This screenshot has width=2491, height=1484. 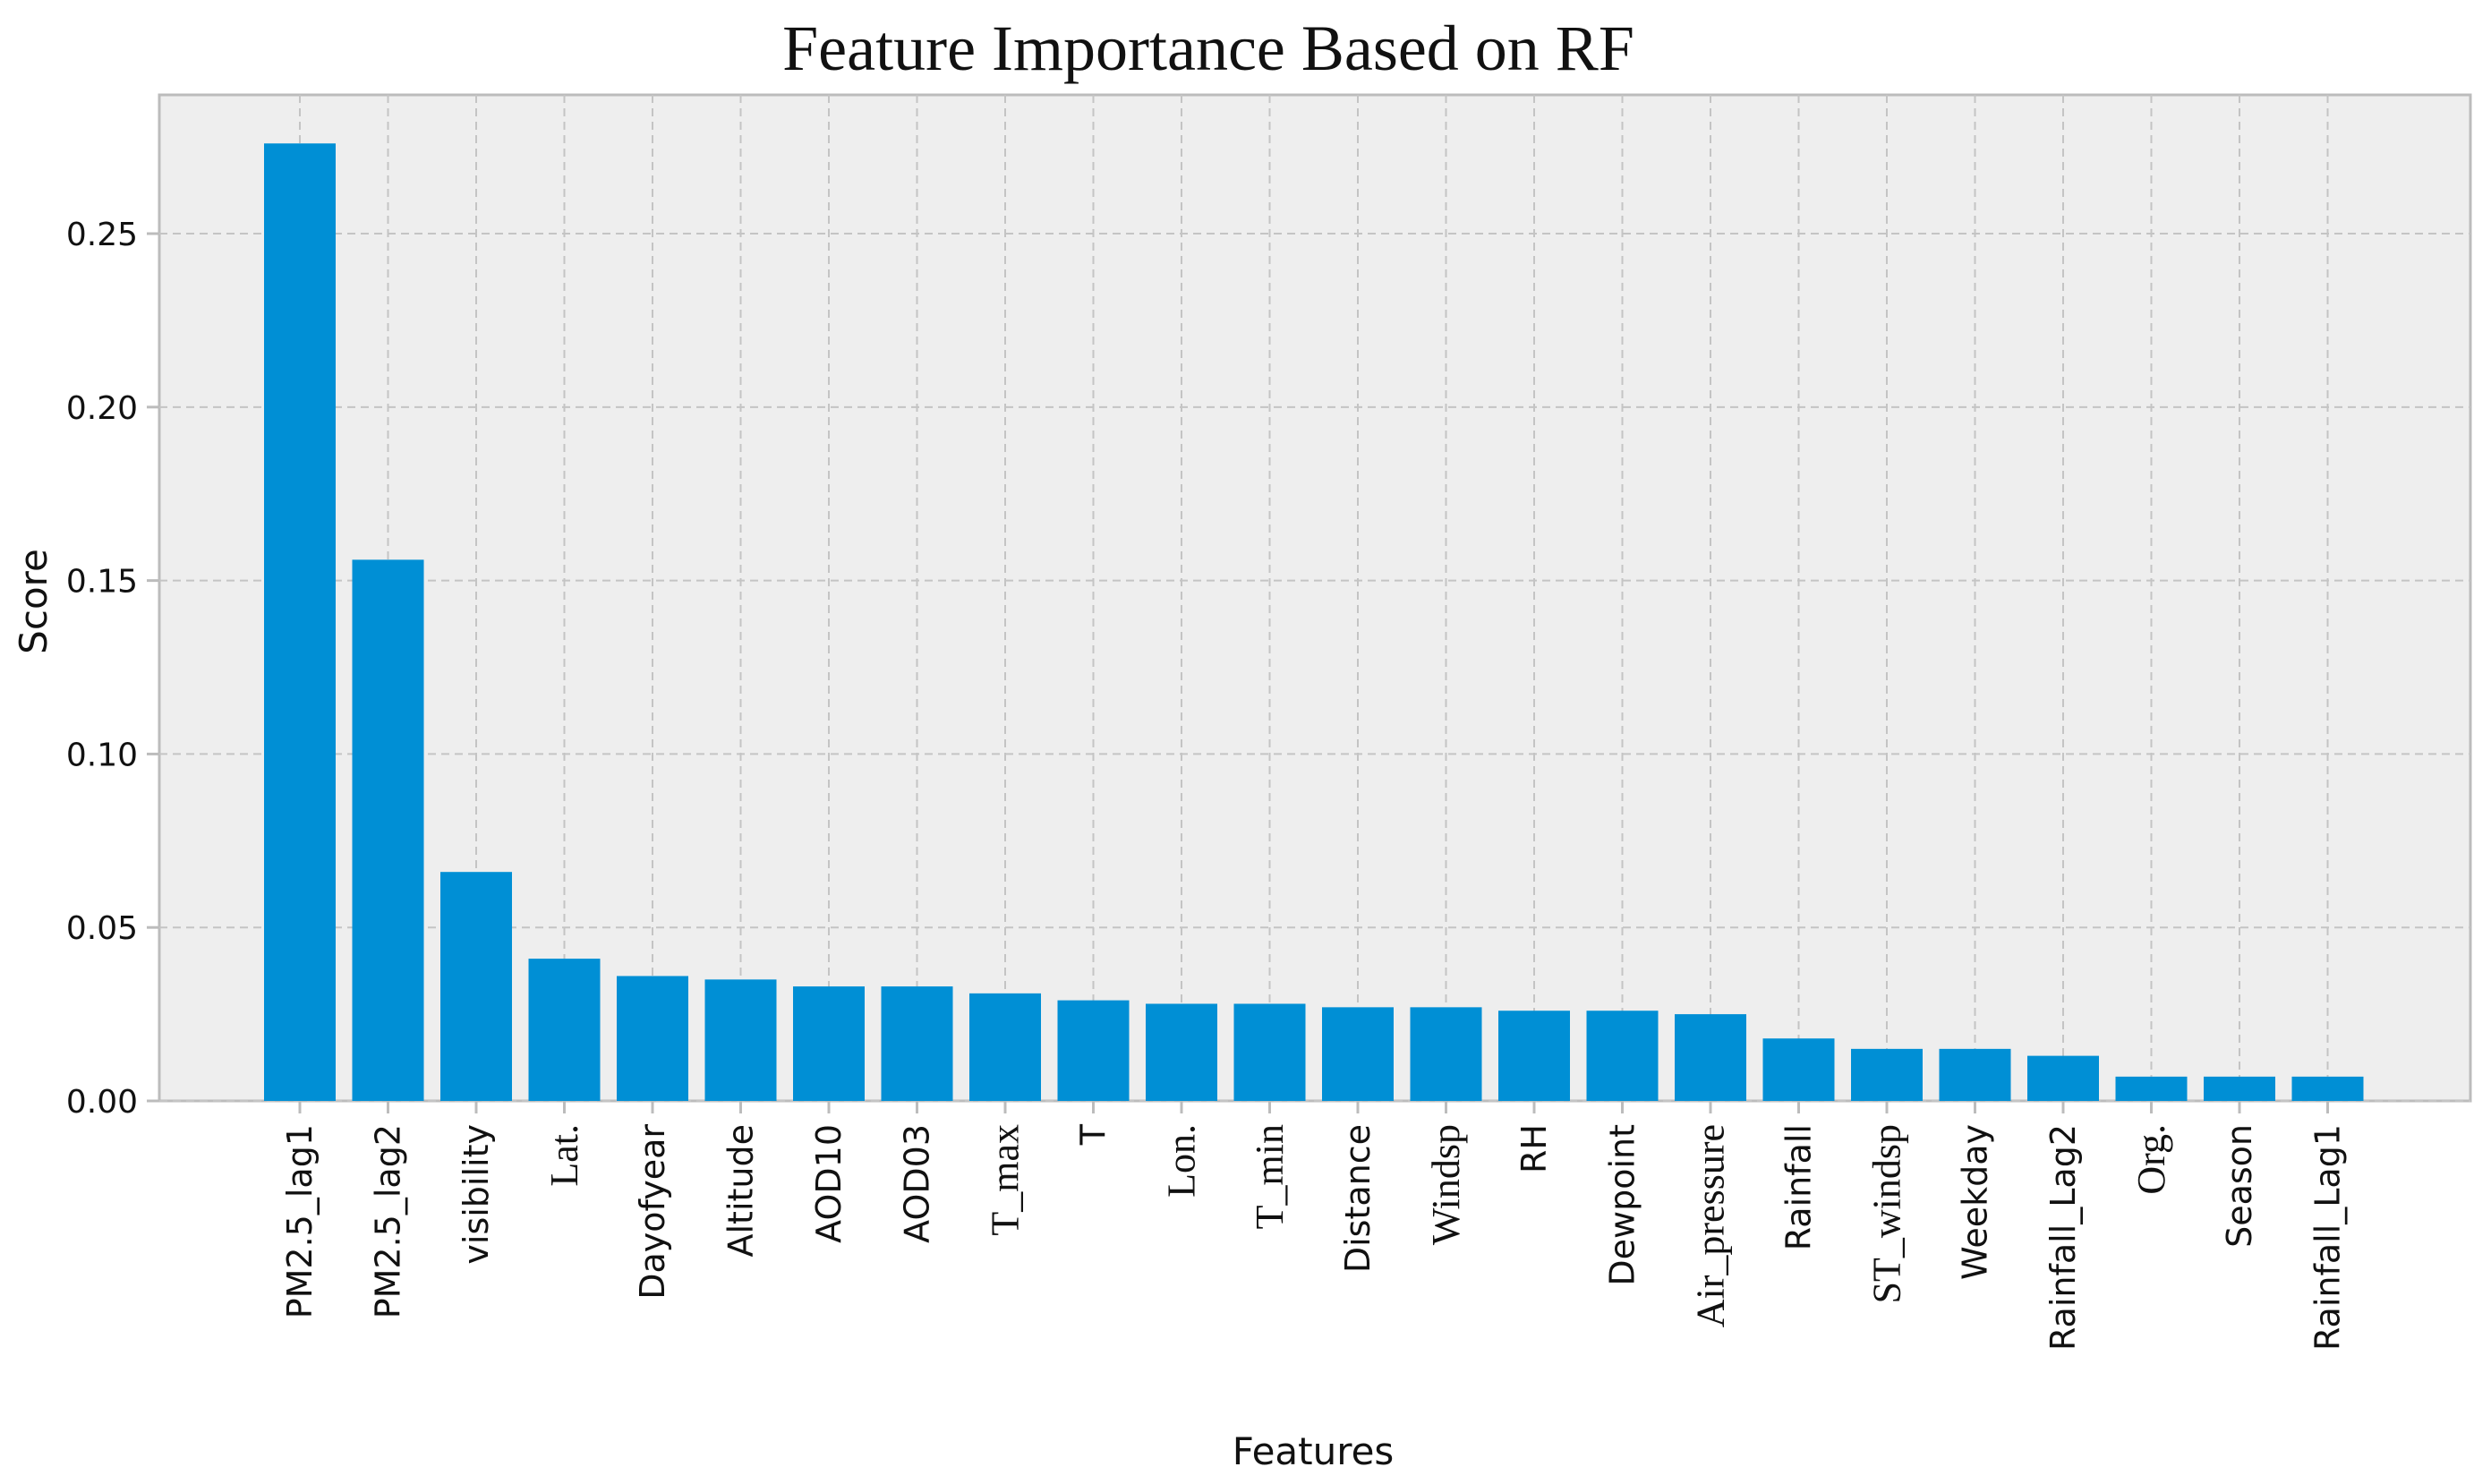 What do you see at coordinates (652, 1212) in the screenshot?
I see `x-tick-label: Dayofyear` at bounding box center [652, 1212].